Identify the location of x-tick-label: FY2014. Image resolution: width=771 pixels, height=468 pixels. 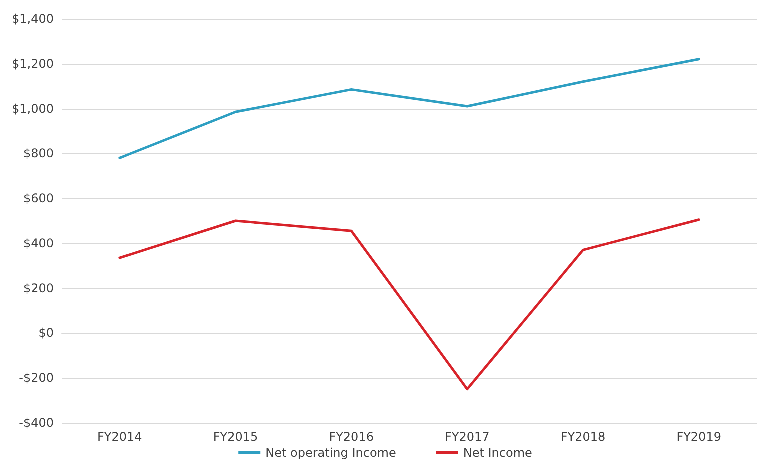
(120, 437).